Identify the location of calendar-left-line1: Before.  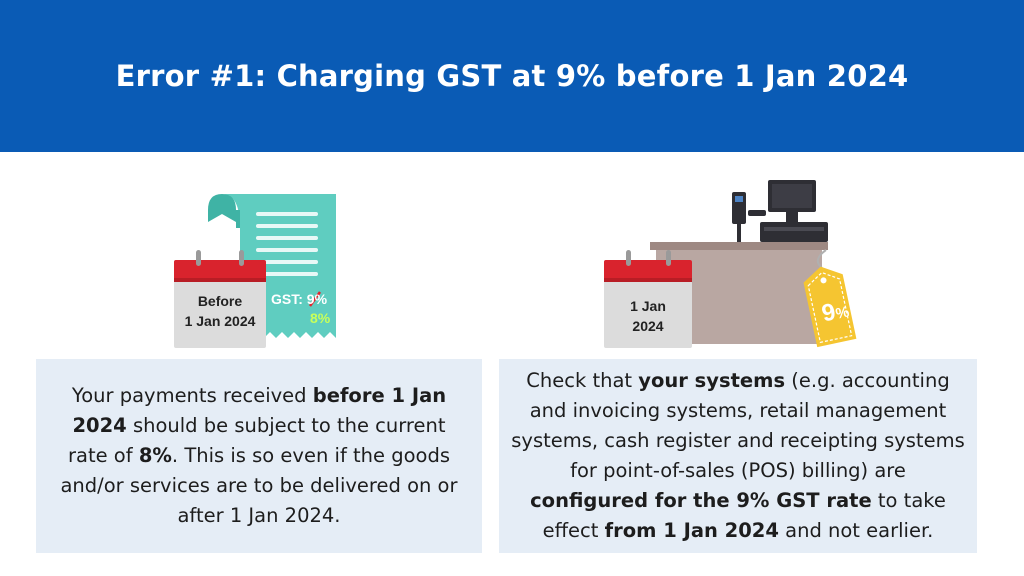
(220, 301).